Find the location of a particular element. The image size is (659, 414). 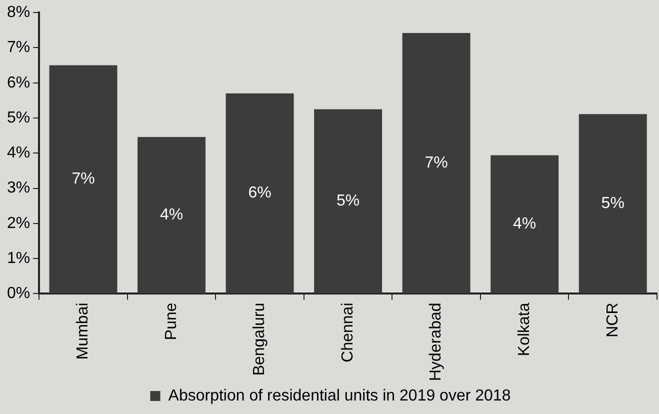

x-tick-label: Kolkata is located at coordinates (525, 329).